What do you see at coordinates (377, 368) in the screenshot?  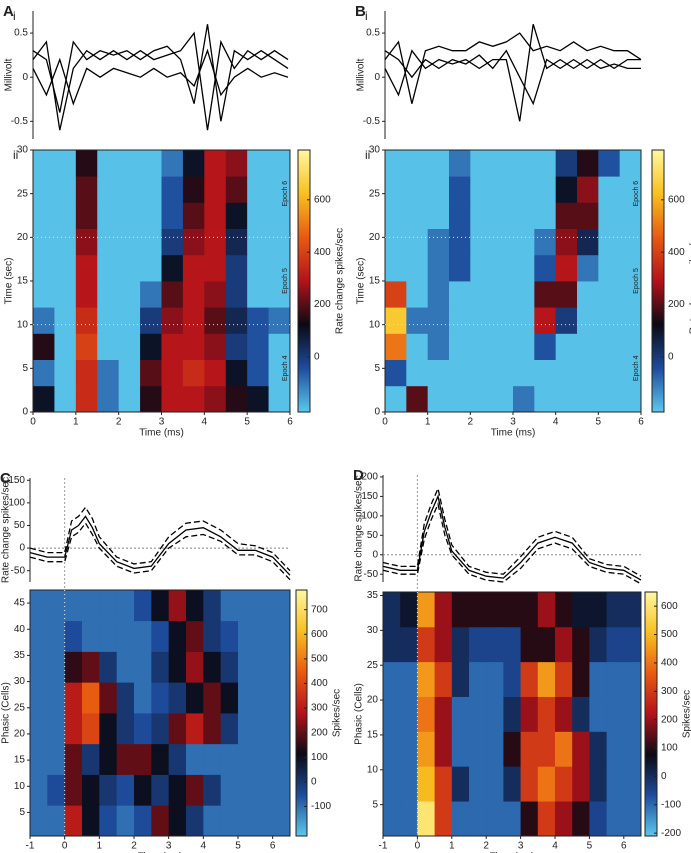 I see `y-tick-label: 5` at bounding box center [377, 368].